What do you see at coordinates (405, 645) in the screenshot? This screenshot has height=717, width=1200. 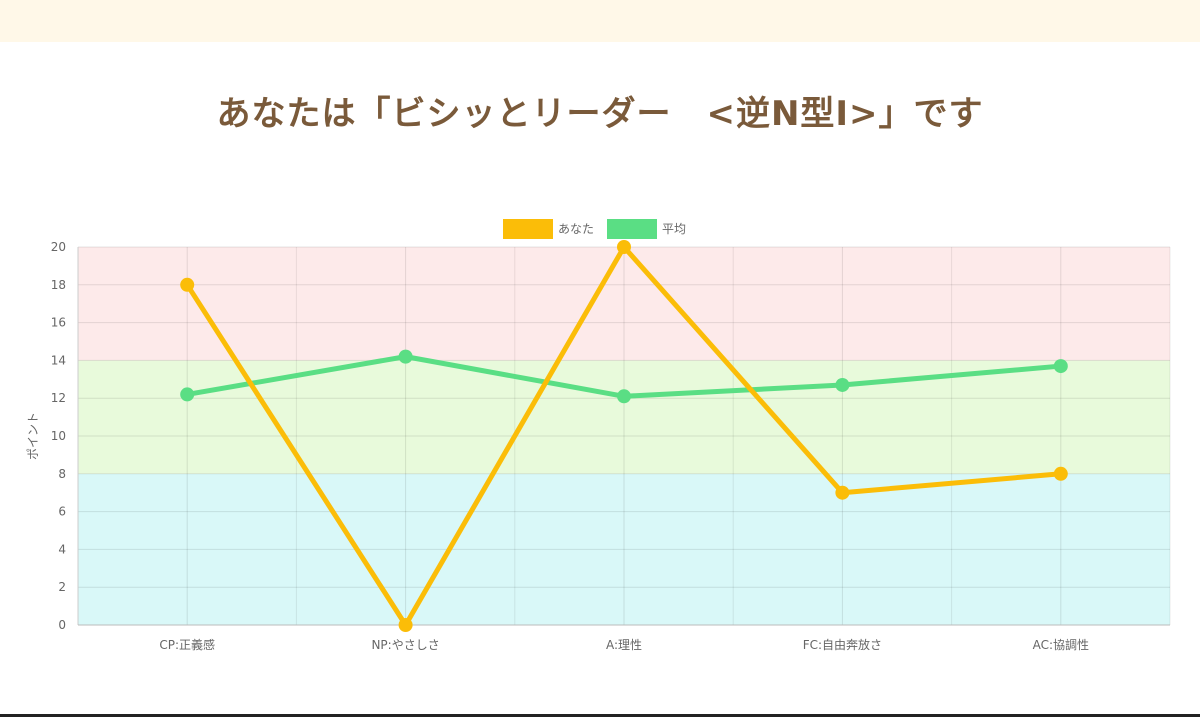 I see `x-tick-label: NP:やさしさ` at bounding box center [405, 645].